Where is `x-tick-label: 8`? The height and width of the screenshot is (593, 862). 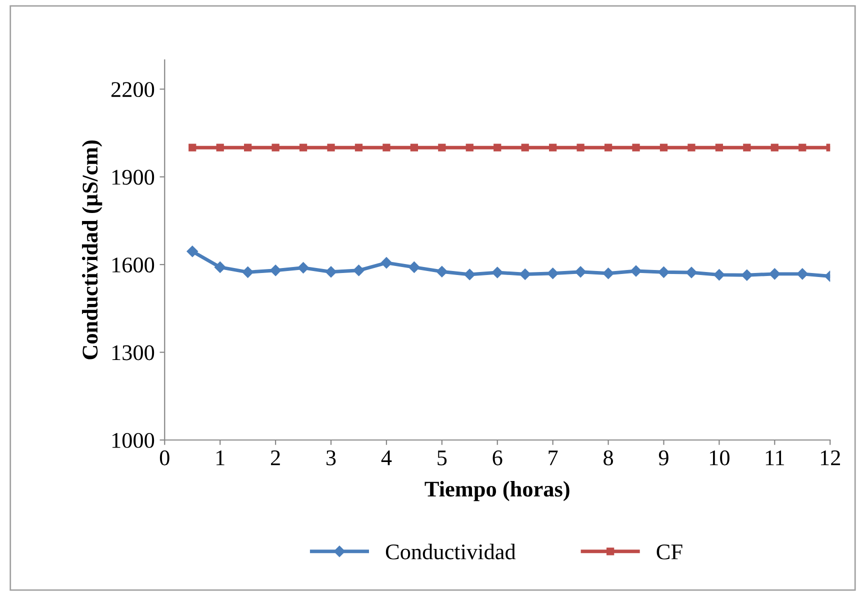
x-tick-label: 8 is located at coordinates (608, 458).